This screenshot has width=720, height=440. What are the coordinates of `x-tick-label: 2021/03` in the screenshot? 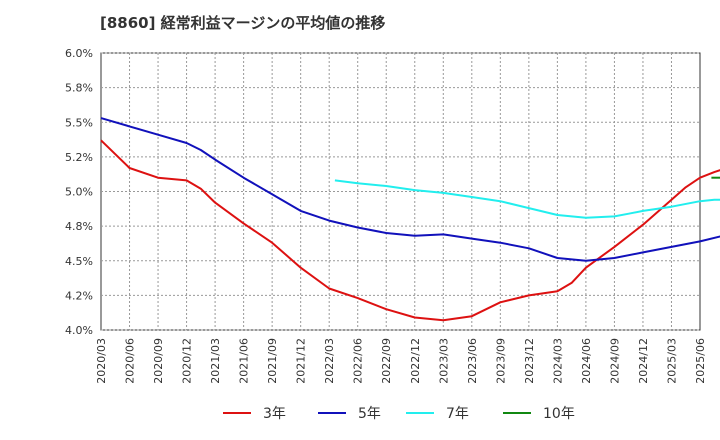 It's located at (215, 361).